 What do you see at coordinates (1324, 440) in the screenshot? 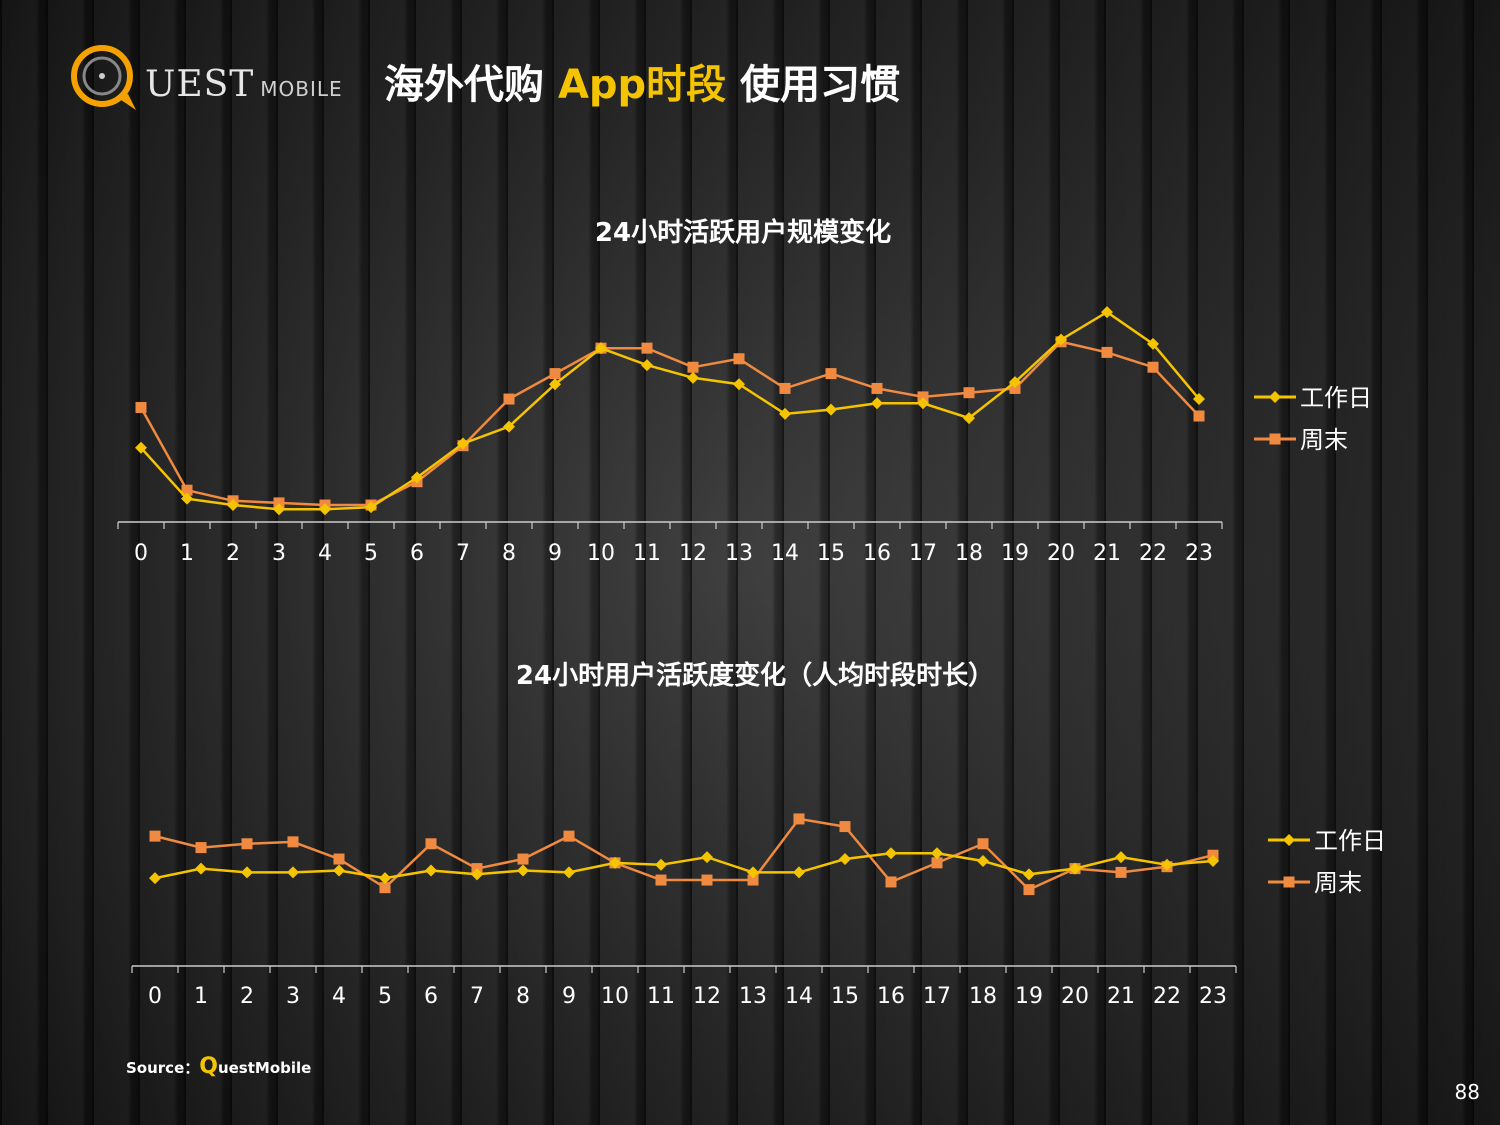
I see `chart1-legend-label: 周末` at bounding box center [1324, 440].